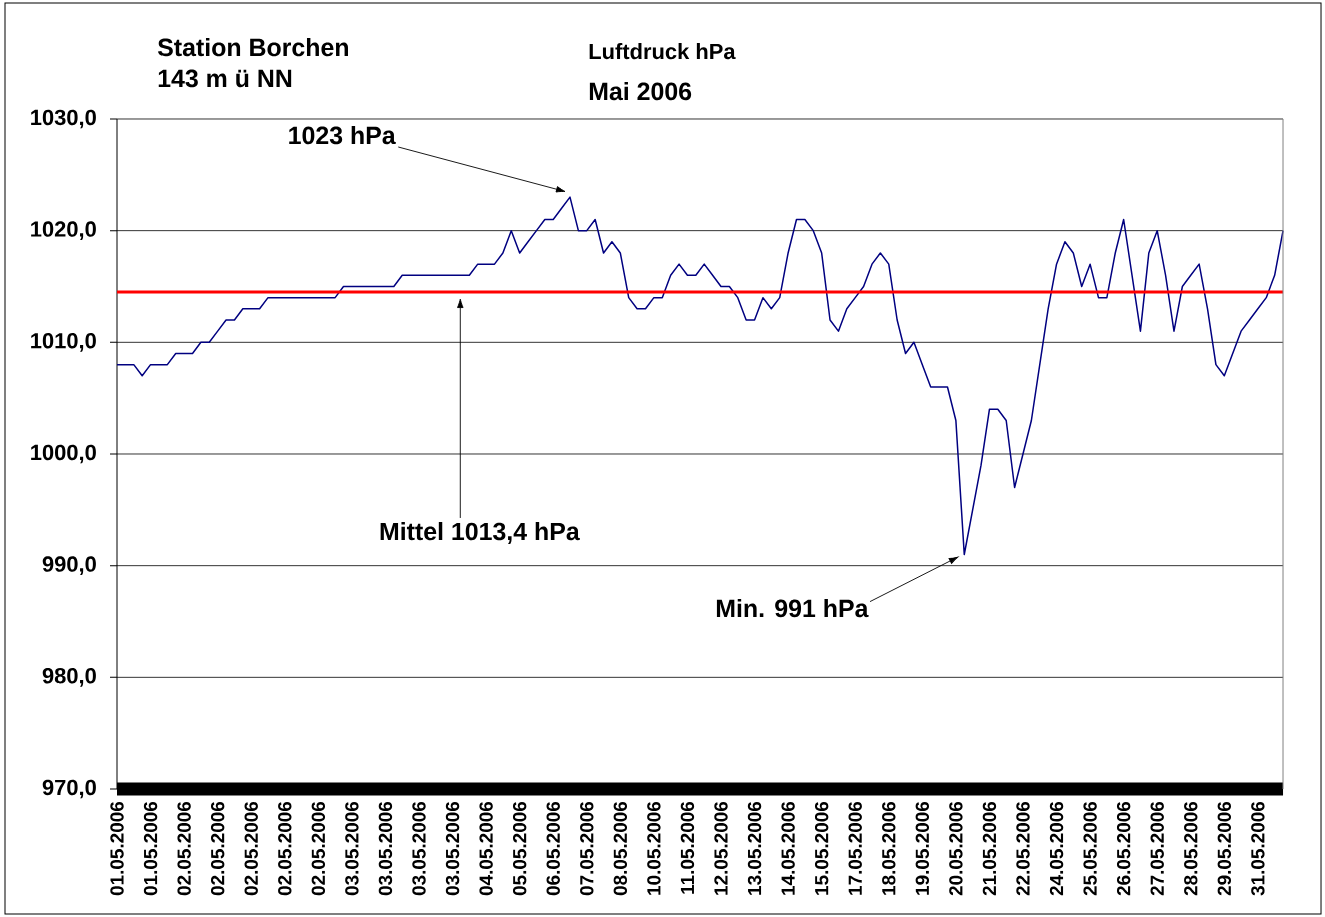  I want to click on x-tick-label: 15.05.2006, so click(821, 848).